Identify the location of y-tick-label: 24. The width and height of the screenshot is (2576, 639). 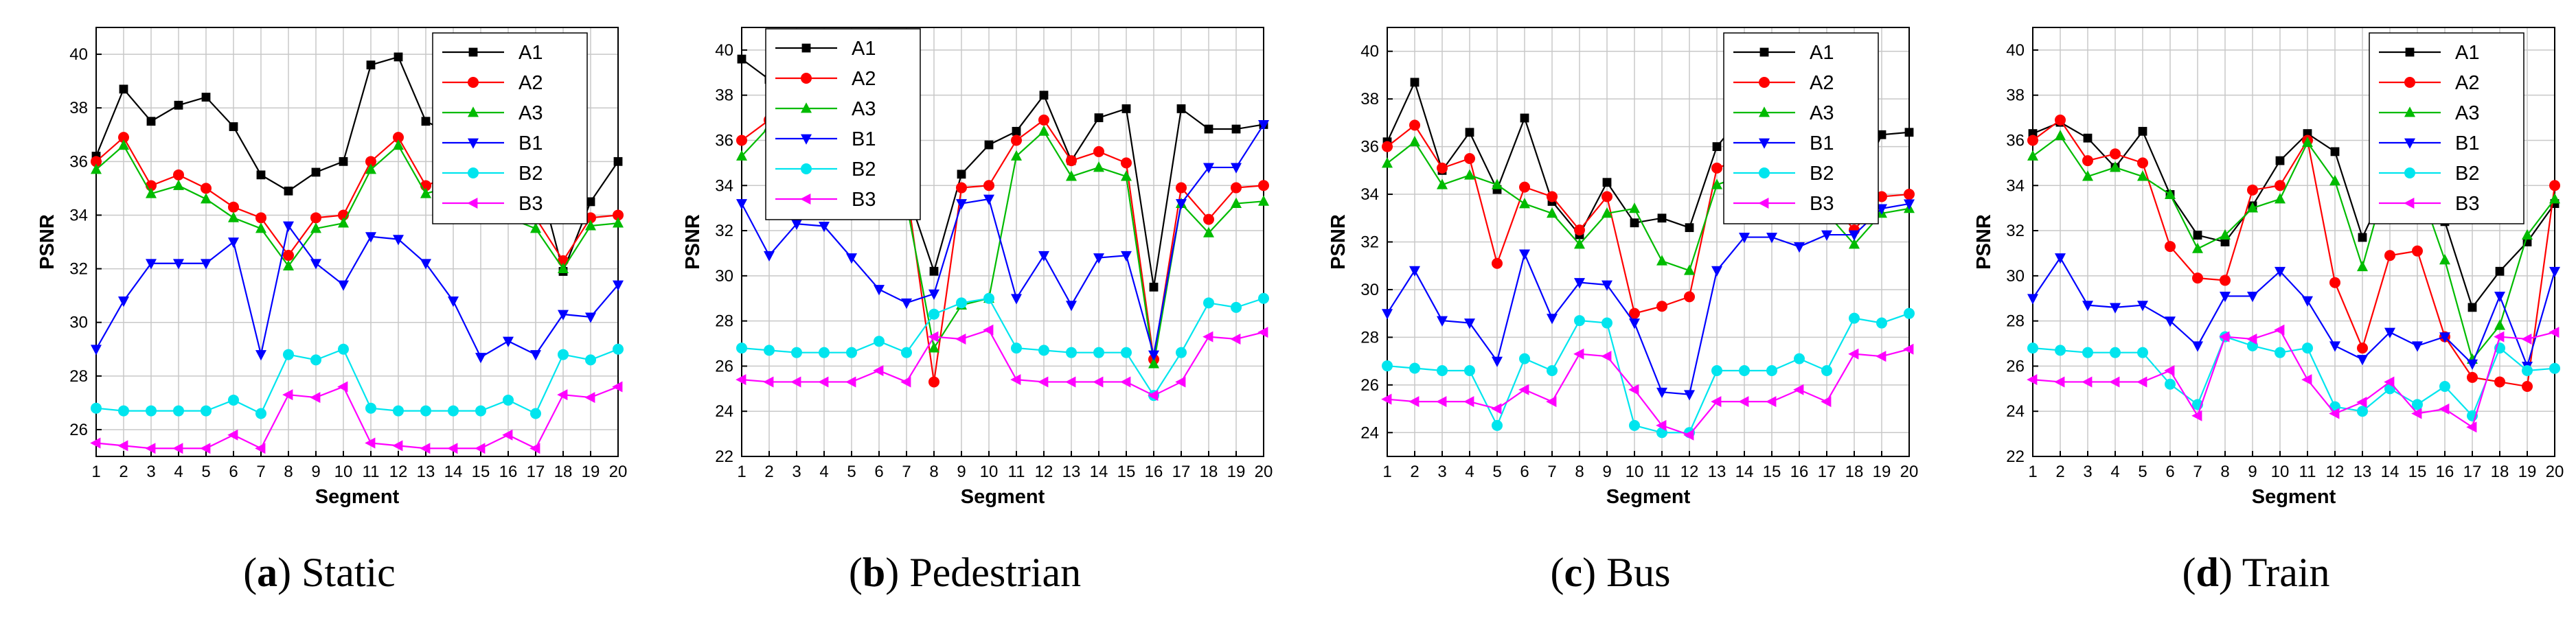
(724, 411).